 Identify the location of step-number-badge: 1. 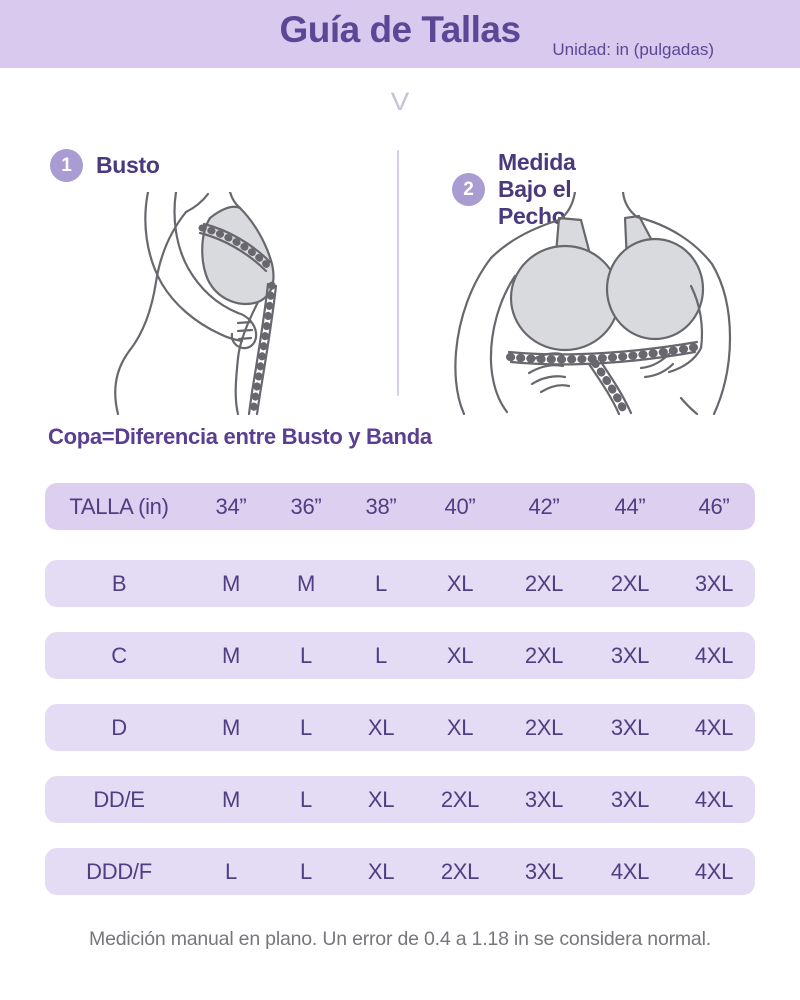
(66, 165).